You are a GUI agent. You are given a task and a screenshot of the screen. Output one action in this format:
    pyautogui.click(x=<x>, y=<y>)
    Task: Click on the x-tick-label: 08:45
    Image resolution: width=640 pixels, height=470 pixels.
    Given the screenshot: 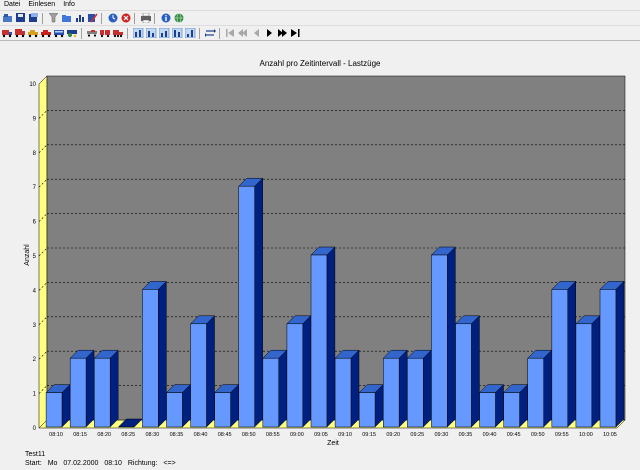 What is the action you would take?
    pyautogui.click(x=225, y=435)
    